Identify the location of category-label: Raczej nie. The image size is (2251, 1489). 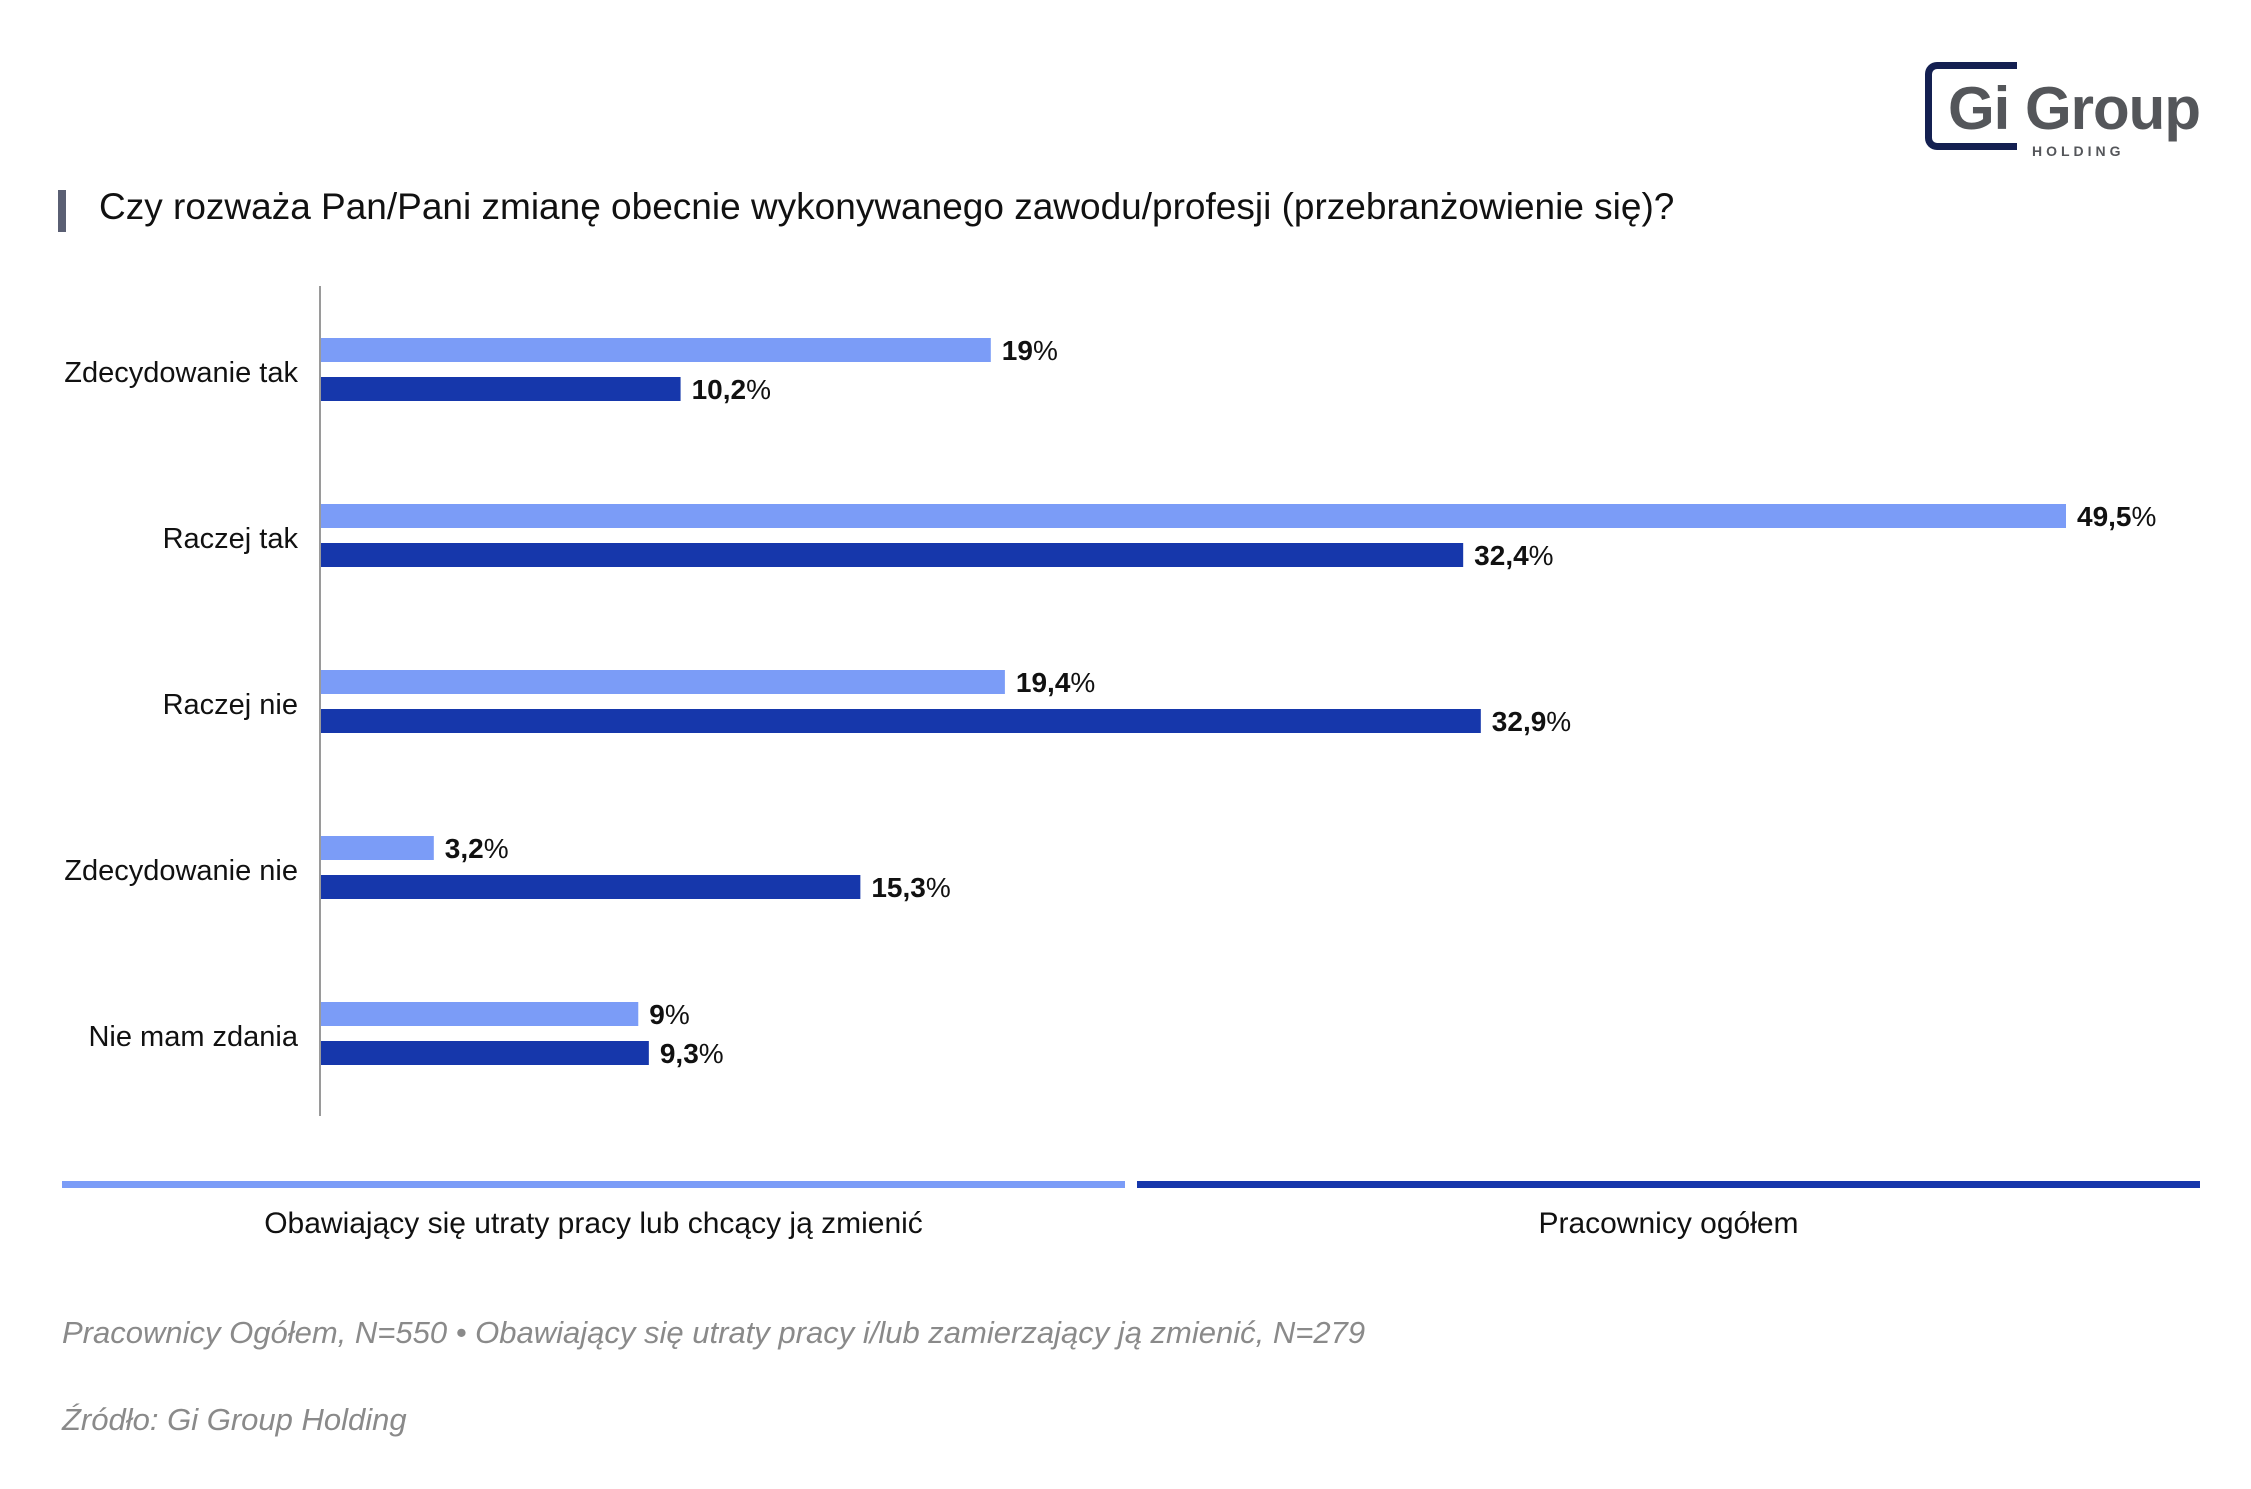
(230, 705).